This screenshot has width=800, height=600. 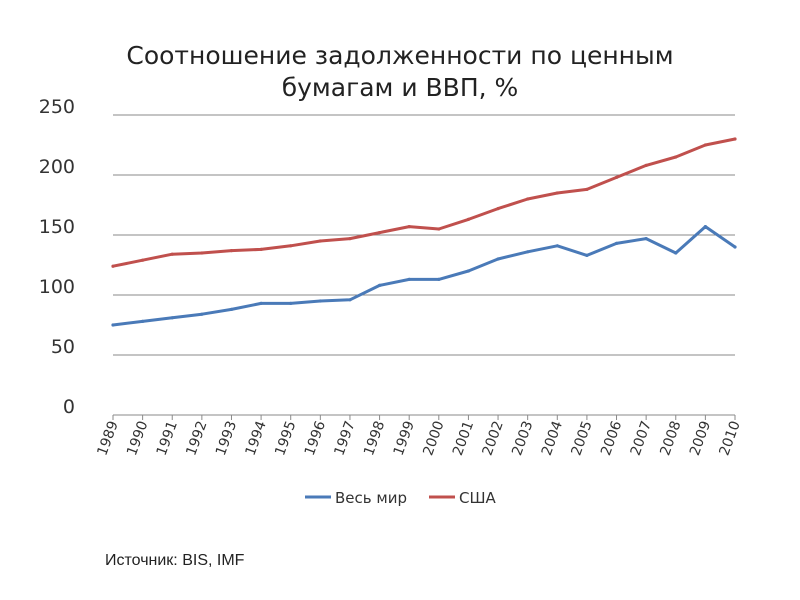 What do you see at coordinates (315, 438) in the screenshot?
I see `x-tick-label: 1996` at bounding box center [315, 438].